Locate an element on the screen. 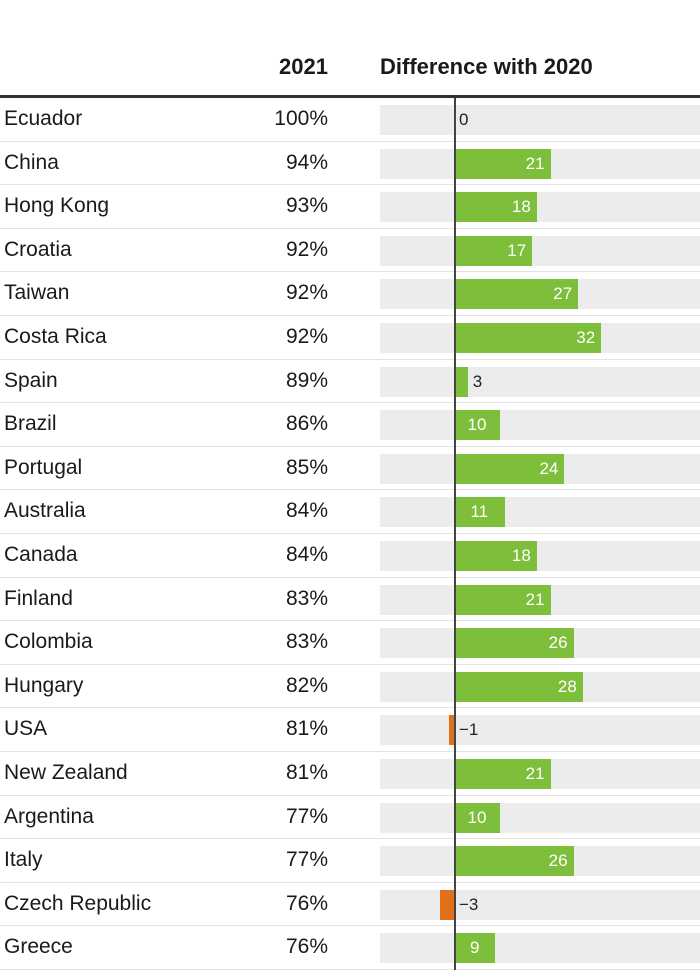 The image size is (700, 980). table-row: New Zealand 81% 21 is located at coordinates (350, 774).